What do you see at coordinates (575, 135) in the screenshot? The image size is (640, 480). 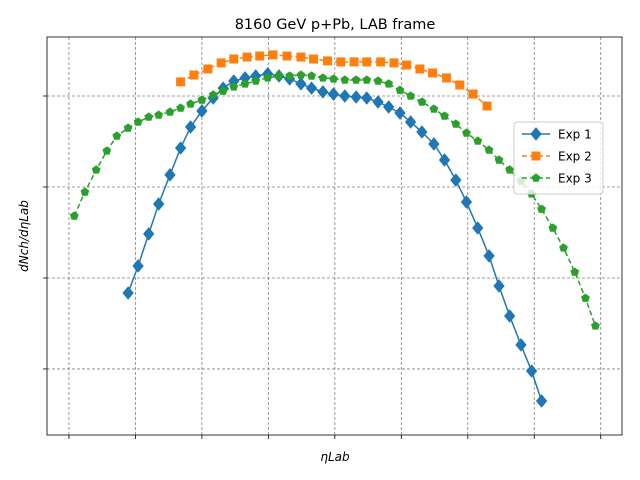 I see `legend-label: Exp 1` at bounding box center [575, 135].